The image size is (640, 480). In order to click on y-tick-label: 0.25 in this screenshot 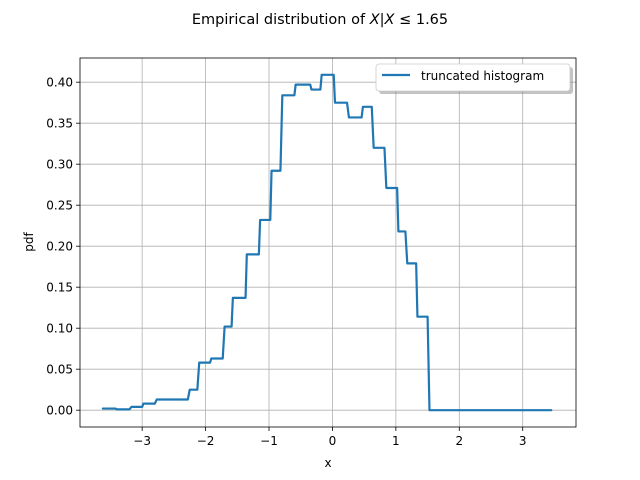, I will do `click(59, 206)`.